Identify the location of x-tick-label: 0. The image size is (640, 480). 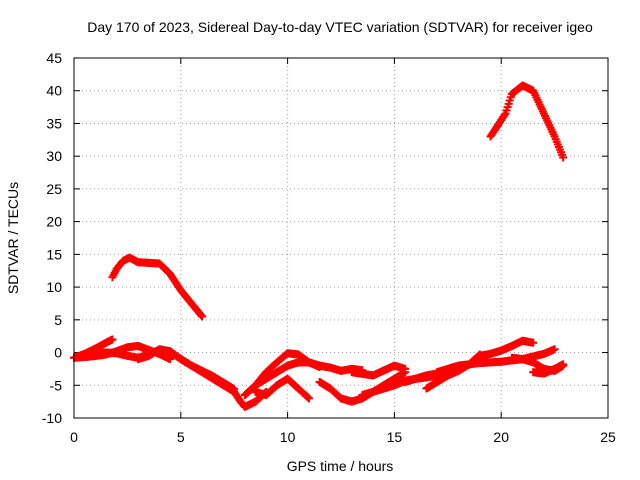
(74, 437).